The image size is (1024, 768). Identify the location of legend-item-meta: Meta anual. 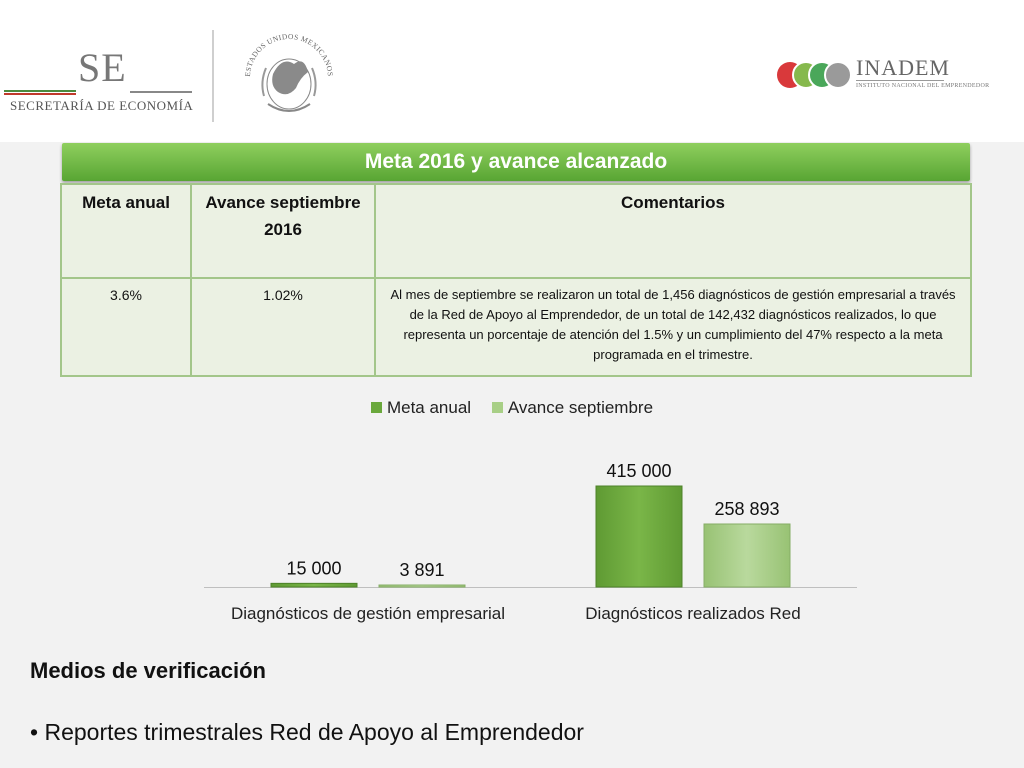
(421, 408).